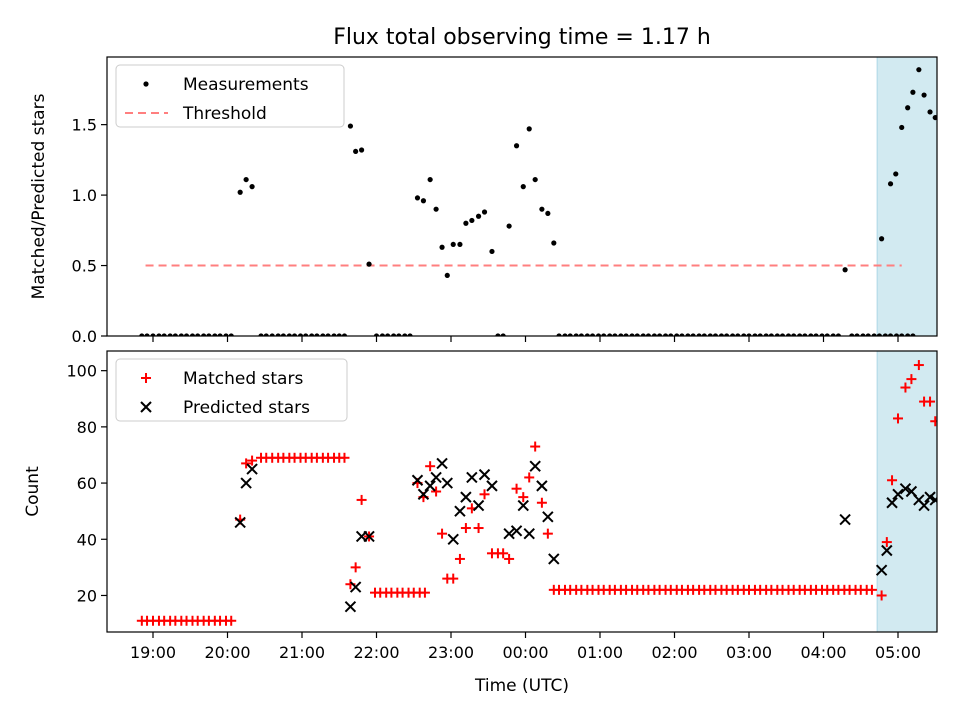 The height and width of the screenshot is (724, 960). What do you see at coordinates (906, 196) in the screenshot?
I see `highlight-span` at bounding box center [906, 196].